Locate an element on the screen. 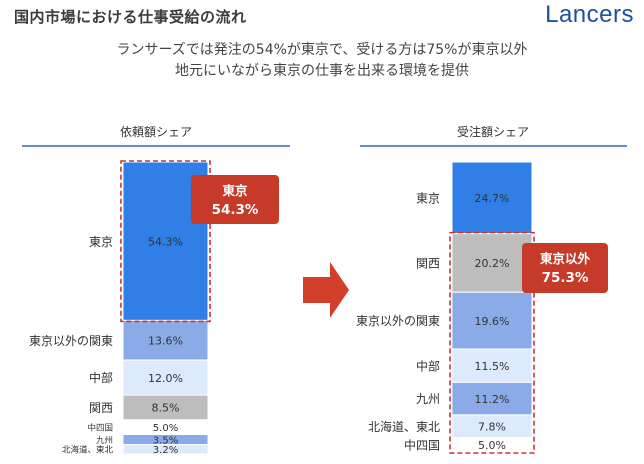 The image size is (644, 464). order-category-label: 九州 is located at coordinates (104, 441).